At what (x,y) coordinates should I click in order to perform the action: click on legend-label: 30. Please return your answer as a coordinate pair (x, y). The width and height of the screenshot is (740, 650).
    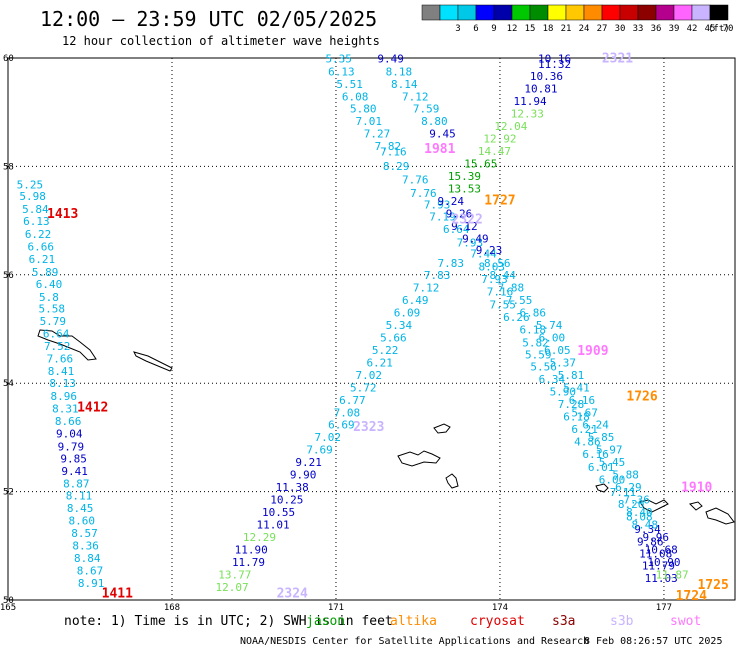
    Looking at the image, I should click on (620, 29).